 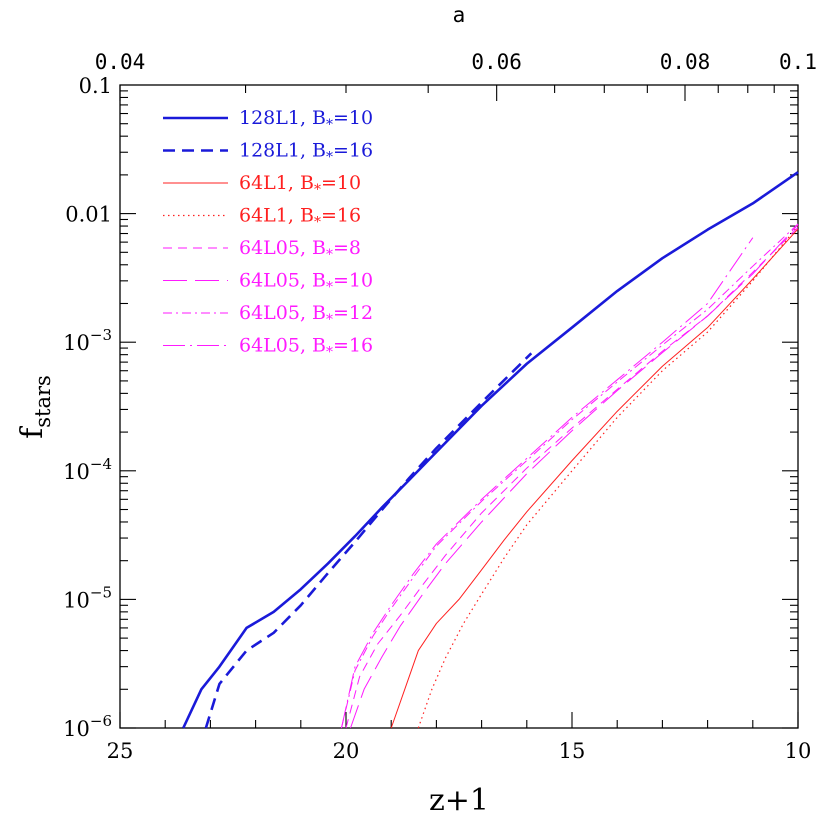 I want to click on y-tick-mantissa: 0.01, so click(x=88, y=215).